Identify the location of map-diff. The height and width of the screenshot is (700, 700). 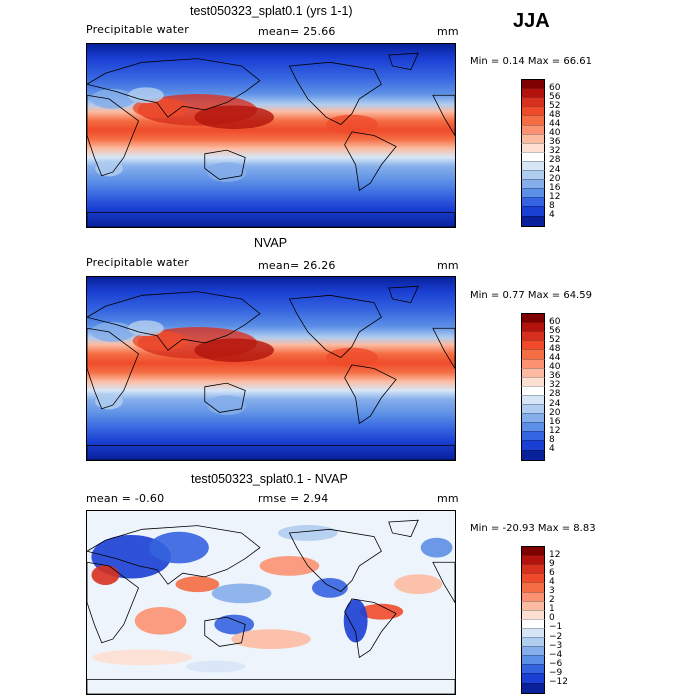
(271, 602).